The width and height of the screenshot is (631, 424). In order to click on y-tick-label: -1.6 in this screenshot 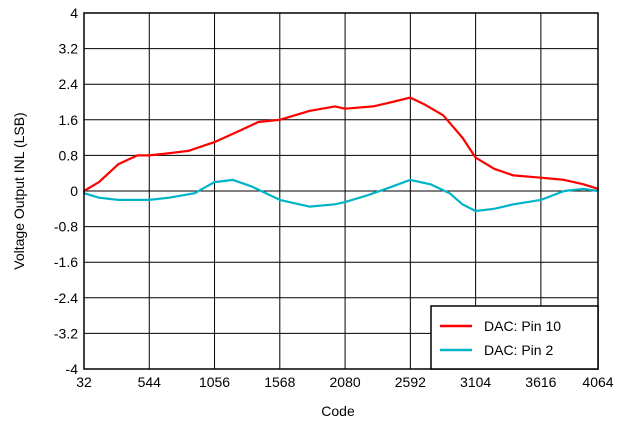, I will do `click(66, 262)`.